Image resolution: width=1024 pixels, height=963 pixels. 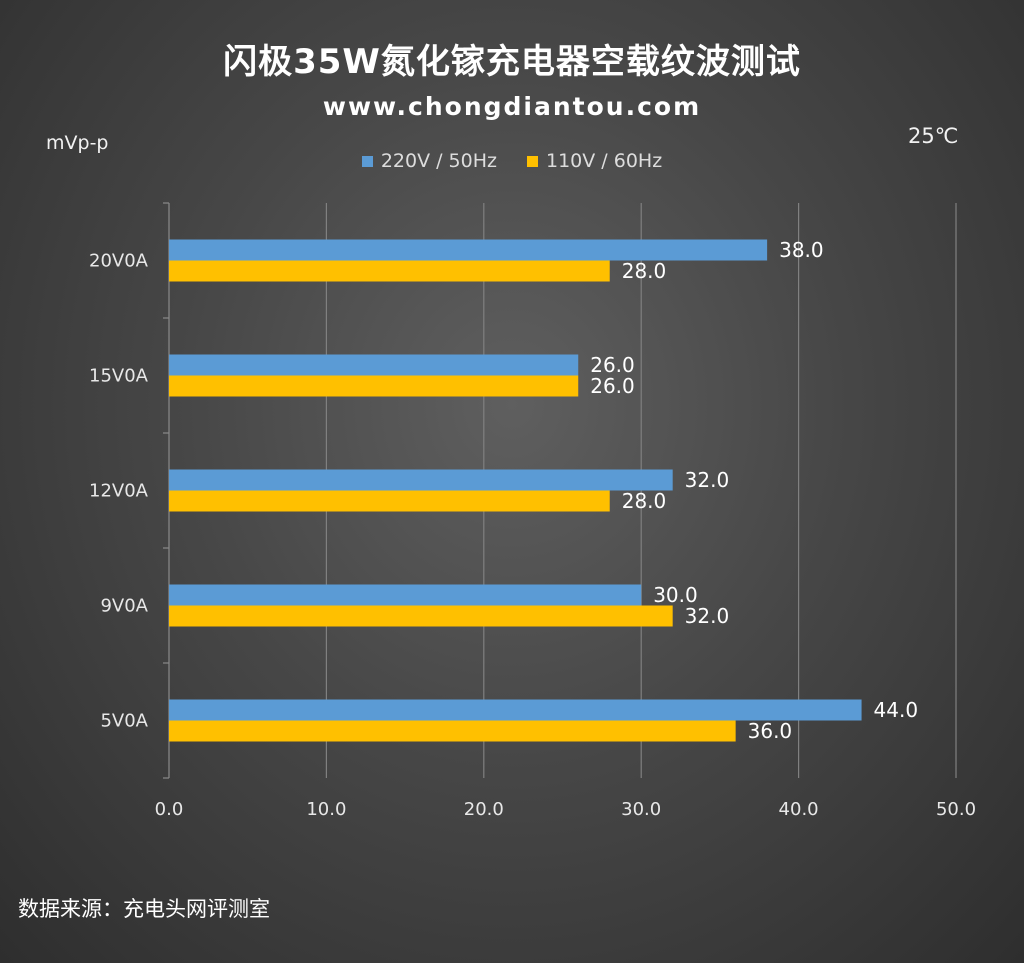 I want to click on category-label: 15V0A, so click(x=119, y=376).